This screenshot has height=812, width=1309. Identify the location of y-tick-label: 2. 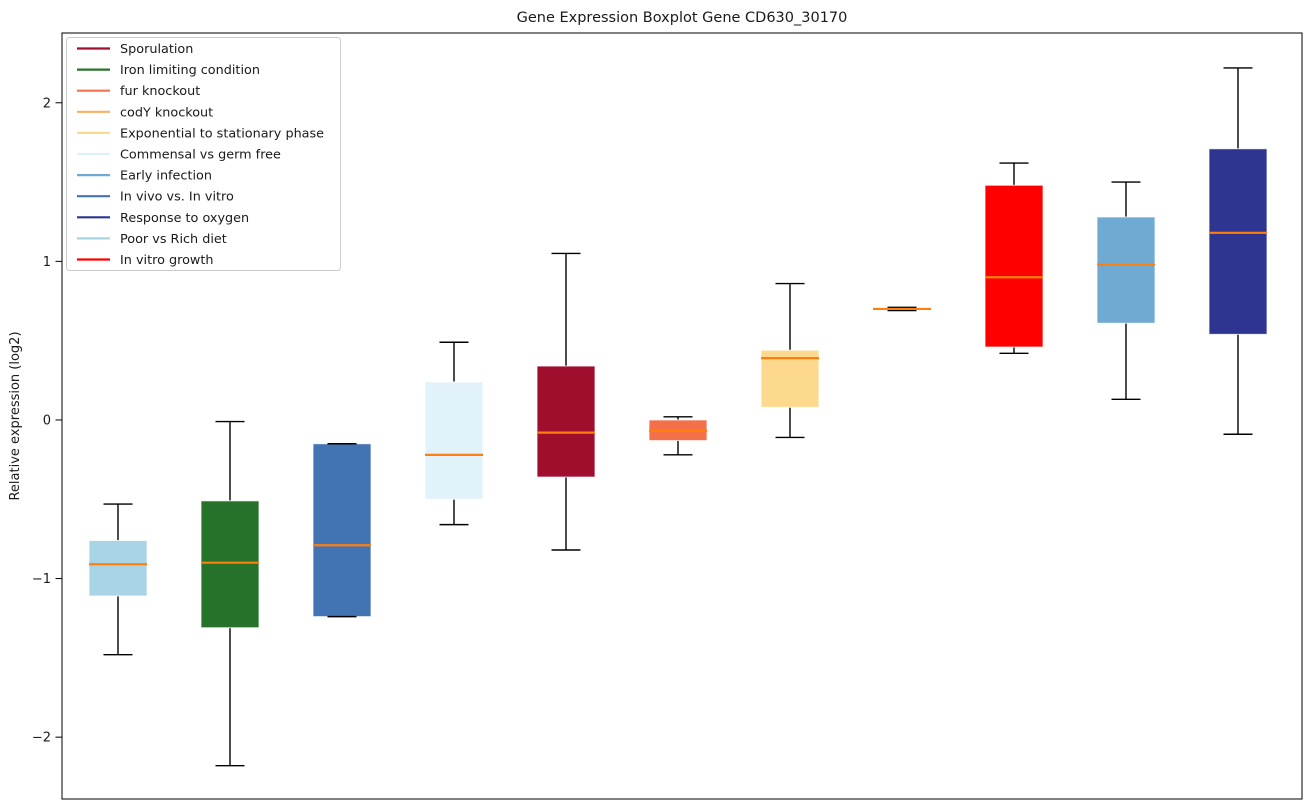
(47, 103).